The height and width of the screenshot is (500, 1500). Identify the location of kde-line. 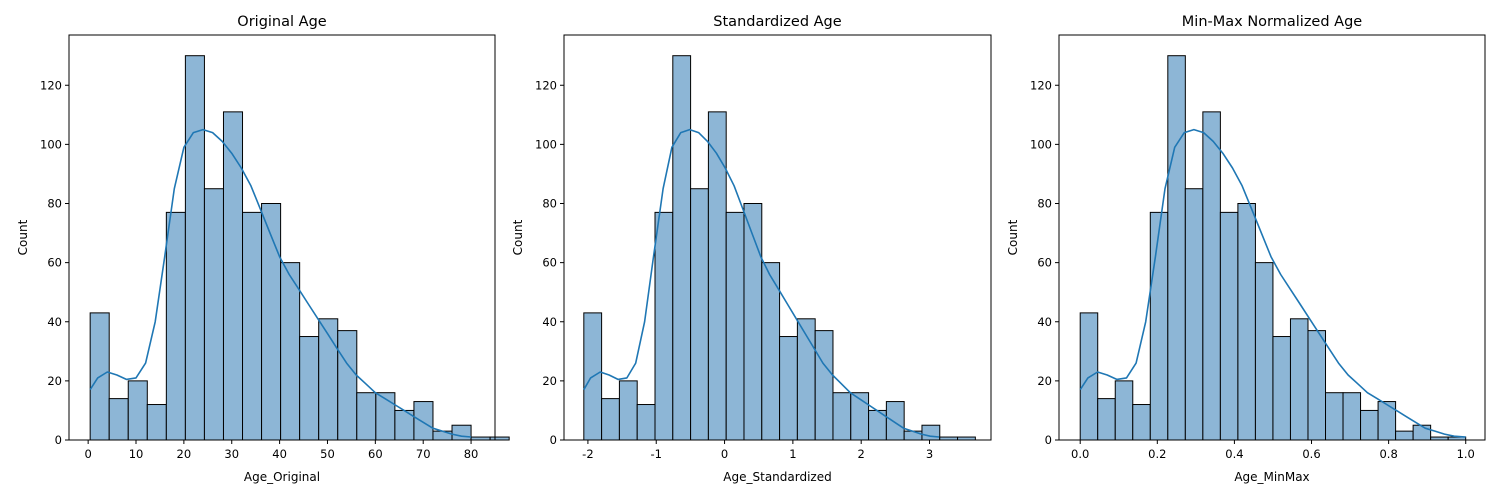
(761, 283).